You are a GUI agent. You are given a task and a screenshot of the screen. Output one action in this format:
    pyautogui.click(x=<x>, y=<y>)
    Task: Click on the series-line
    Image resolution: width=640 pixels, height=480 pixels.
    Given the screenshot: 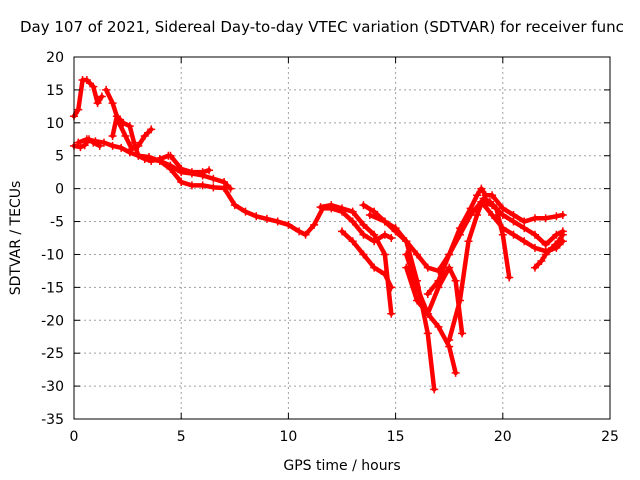 What is the action you would take?
    pyautogui.click(x=366, y=259)
    